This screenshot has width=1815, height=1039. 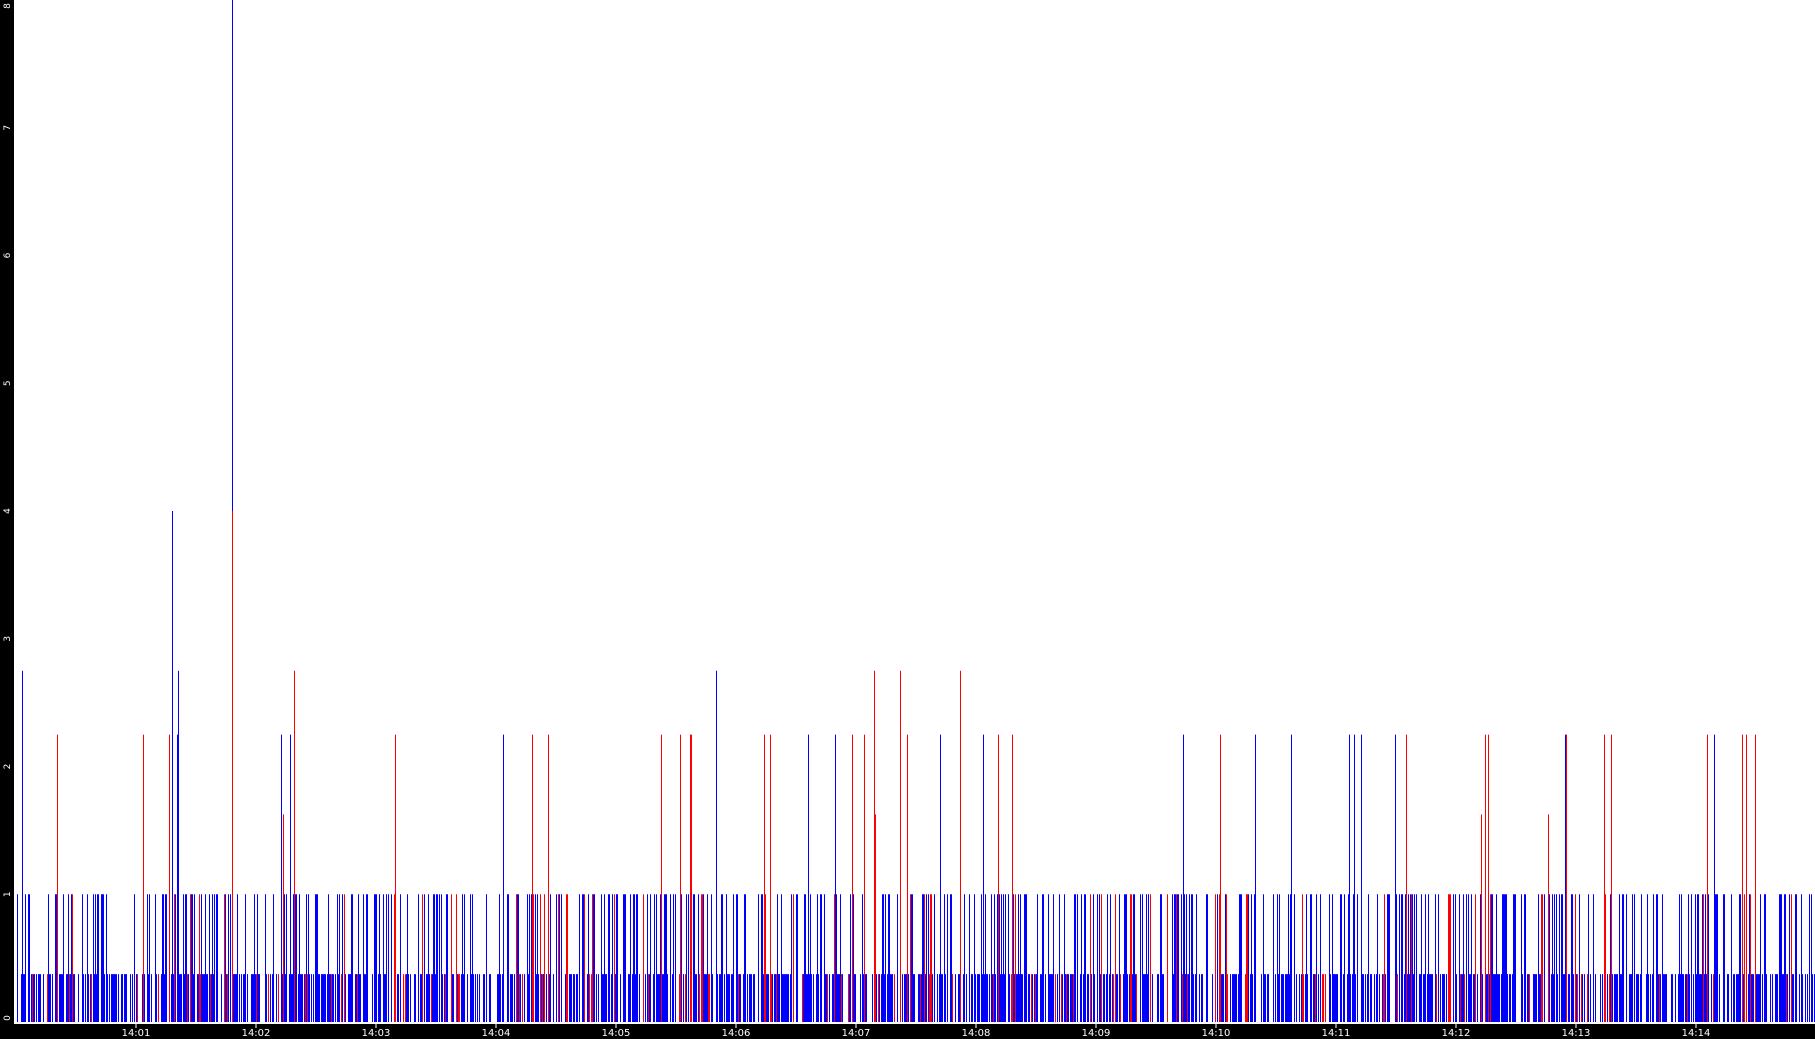 I want to click on x-tick-label: 14:12, so click(x=1456, y=1033).